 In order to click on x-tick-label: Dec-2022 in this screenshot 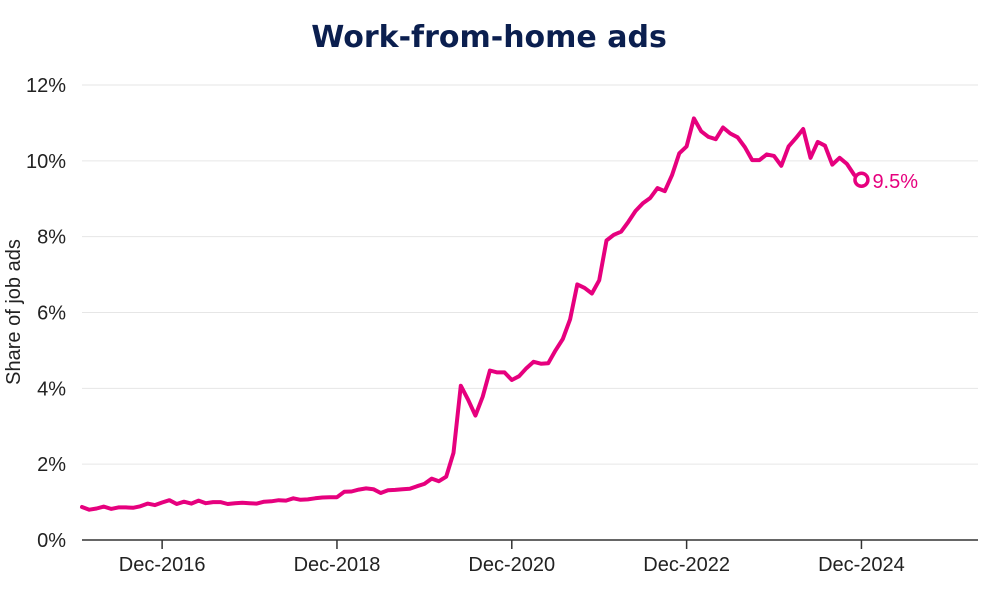, I will do `click(686, 565)`.